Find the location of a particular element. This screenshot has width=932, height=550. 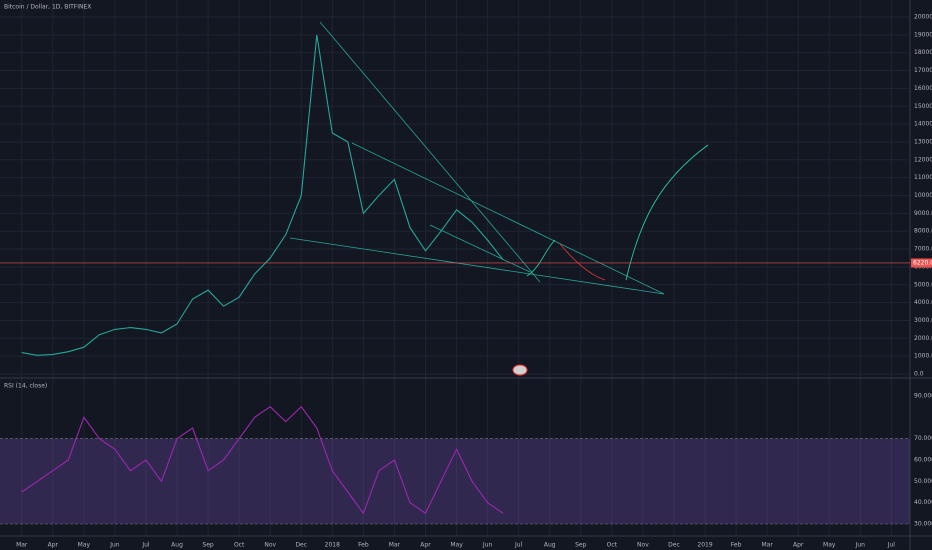

y-tick-label: 0.0 is located at coordinates (919, 374).